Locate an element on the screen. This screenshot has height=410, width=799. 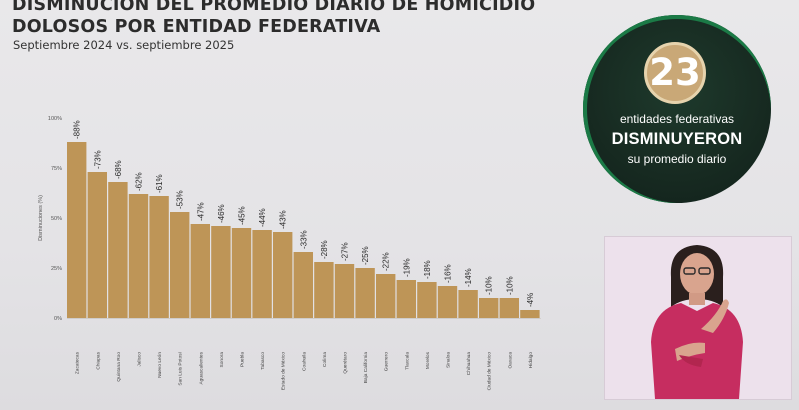
data-label: -19% is located at coordinates (406, 267).